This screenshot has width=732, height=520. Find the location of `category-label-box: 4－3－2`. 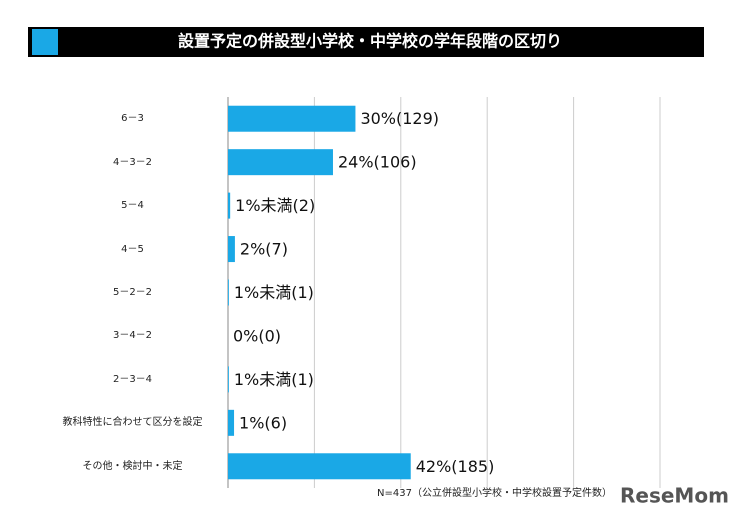

category-label-box: 4－3－2 is located at coordinates (132, 162).